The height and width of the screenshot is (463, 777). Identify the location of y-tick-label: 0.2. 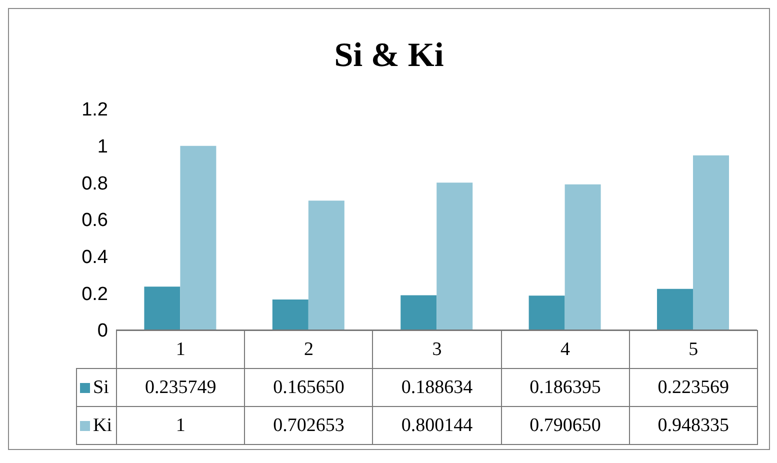
(95, 294).